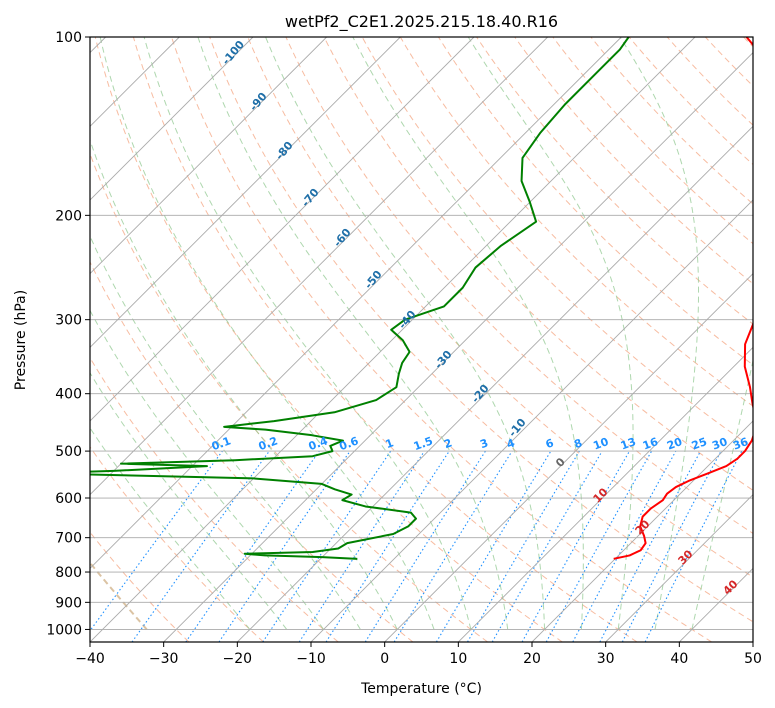  I want to click on mixing-ratio-label: 3, so click(484, 443).